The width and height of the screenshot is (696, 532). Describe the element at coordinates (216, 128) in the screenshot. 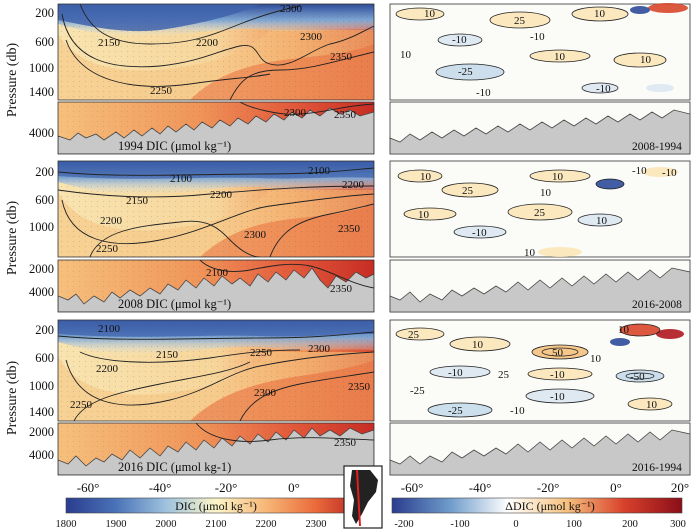

I see `panel-1994-lower` at that location.